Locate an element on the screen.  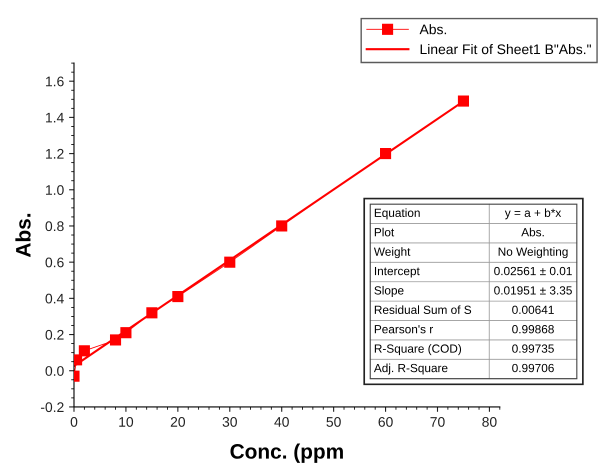
x-tick-label: 0 is located at coordinates (74, 422).